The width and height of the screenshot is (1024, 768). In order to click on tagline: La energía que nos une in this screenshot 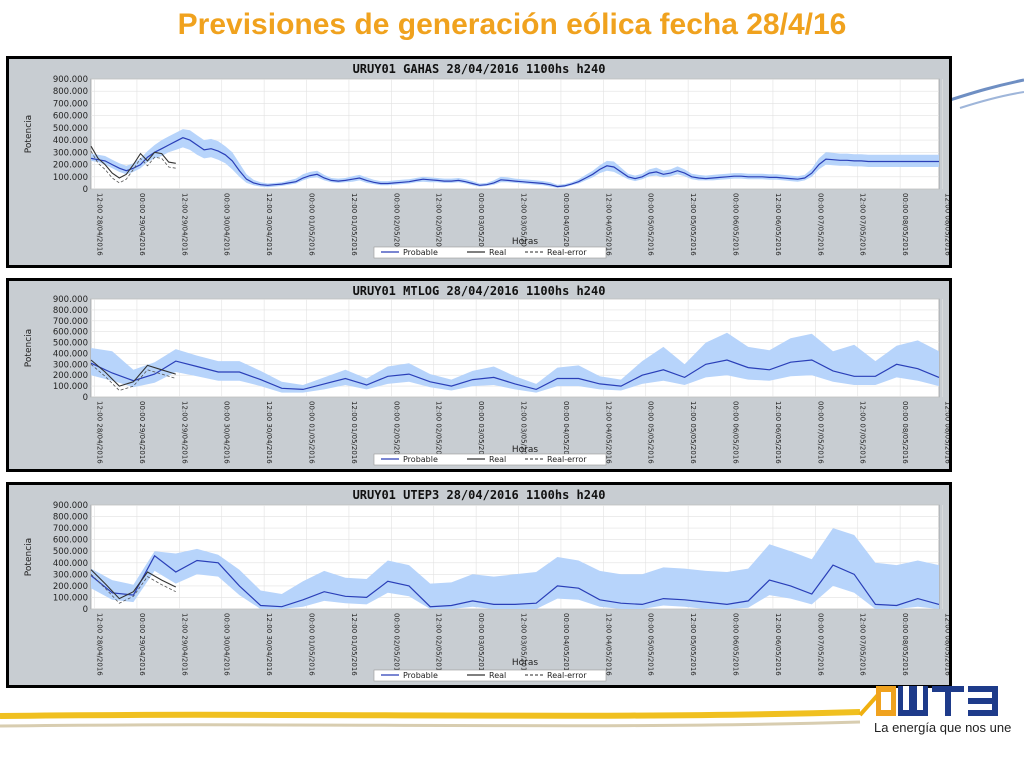, I will do `click(943, 727)`.